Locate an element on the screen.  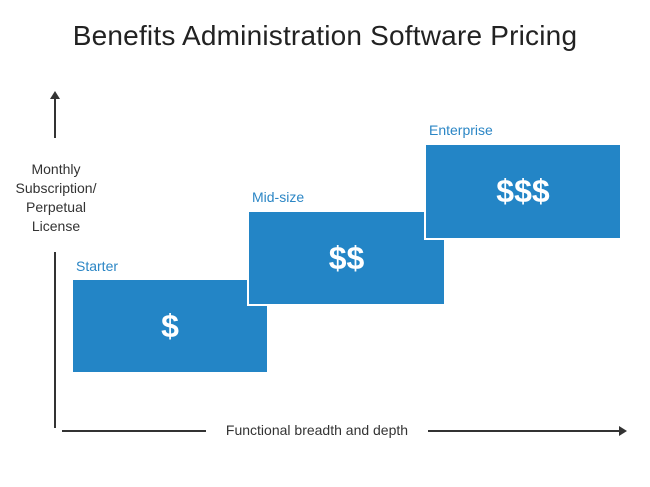
tier-label-starter: Starter is located at coordinates (97, 266).